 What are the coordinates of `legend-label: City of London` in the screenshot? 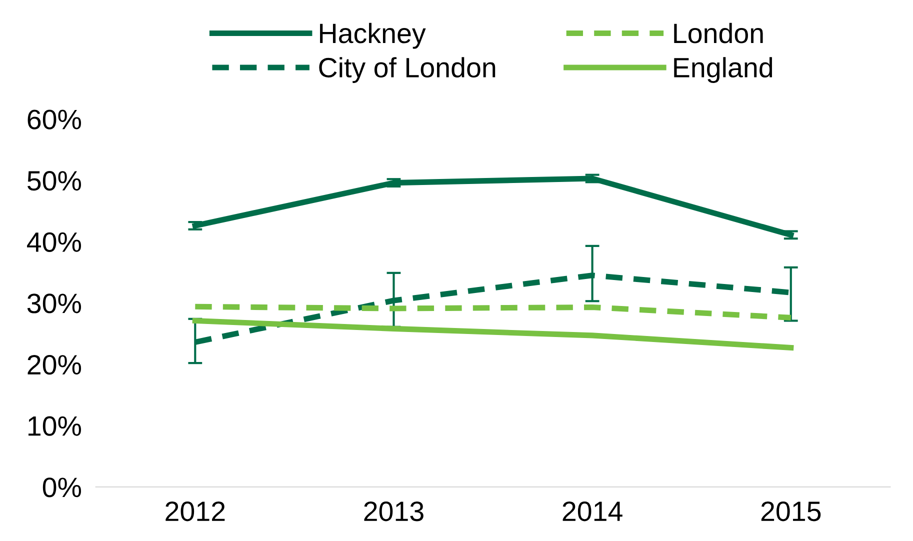 It's located at (407, 70).